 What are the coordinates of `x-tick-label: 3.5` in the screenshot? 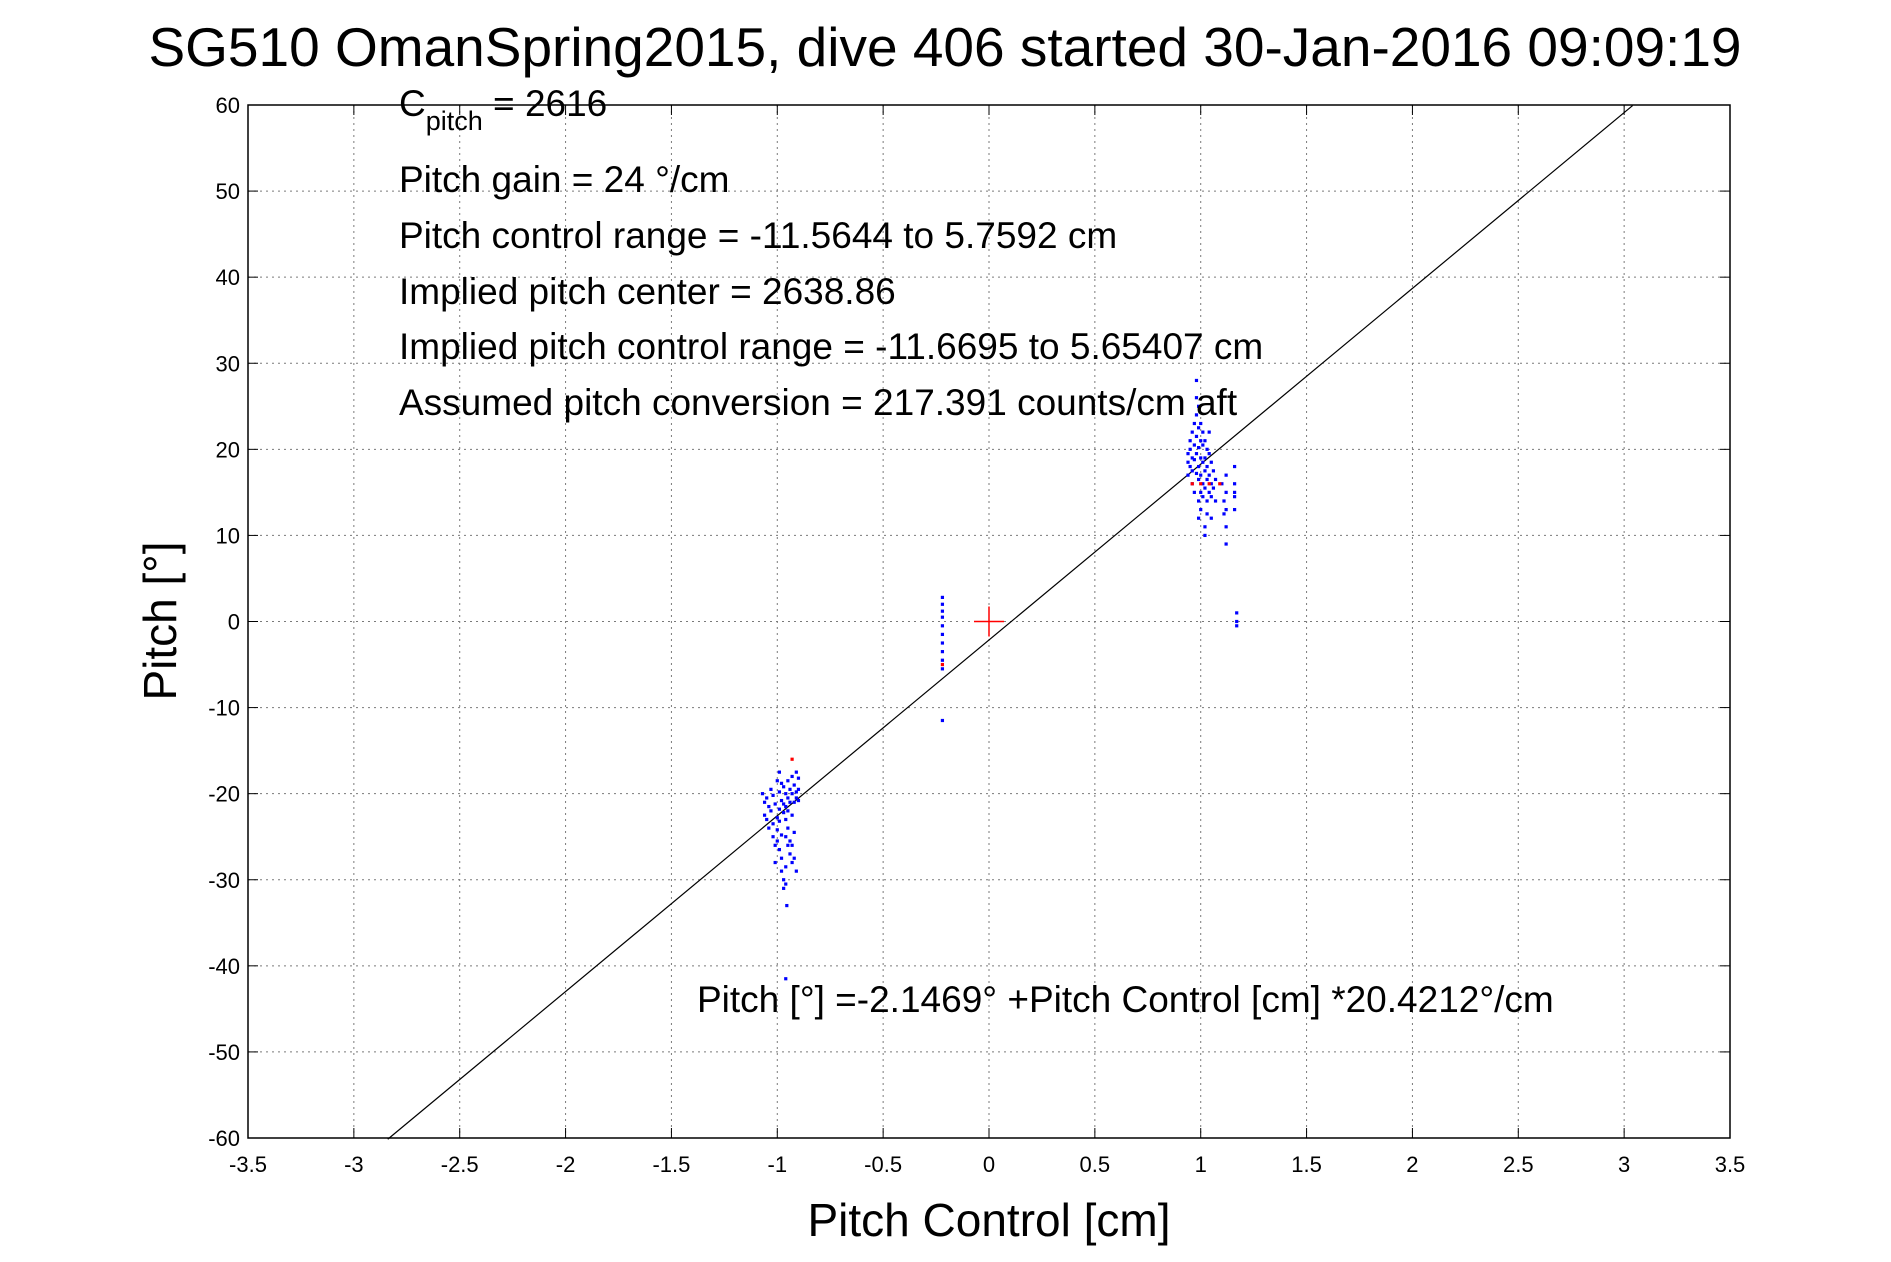 It's located at (1730, 1164).